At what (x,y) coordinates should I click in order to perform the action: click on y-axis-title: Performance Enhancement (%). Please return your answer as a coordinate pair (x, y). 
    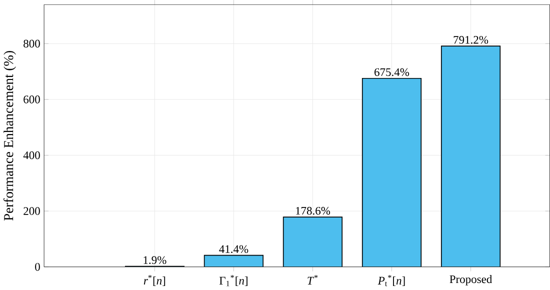
    Looking at the image, I should click on (9, 136).